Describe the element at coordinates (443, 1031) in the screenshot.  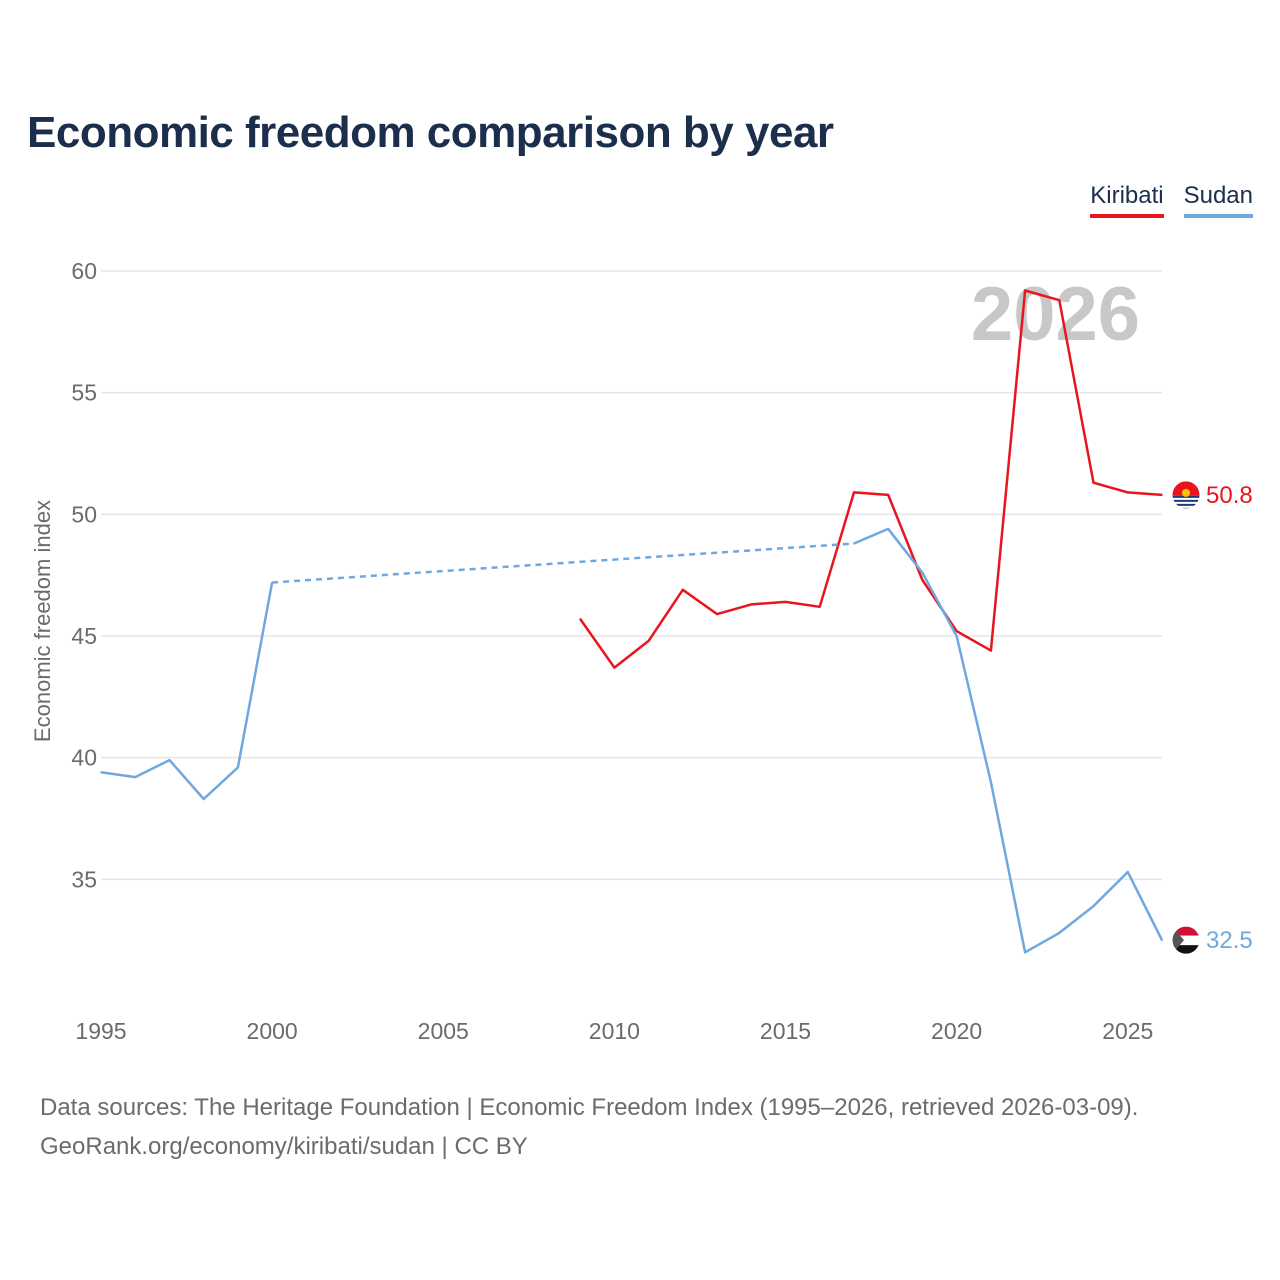
I see `x-tick-label: 2005` at that location.